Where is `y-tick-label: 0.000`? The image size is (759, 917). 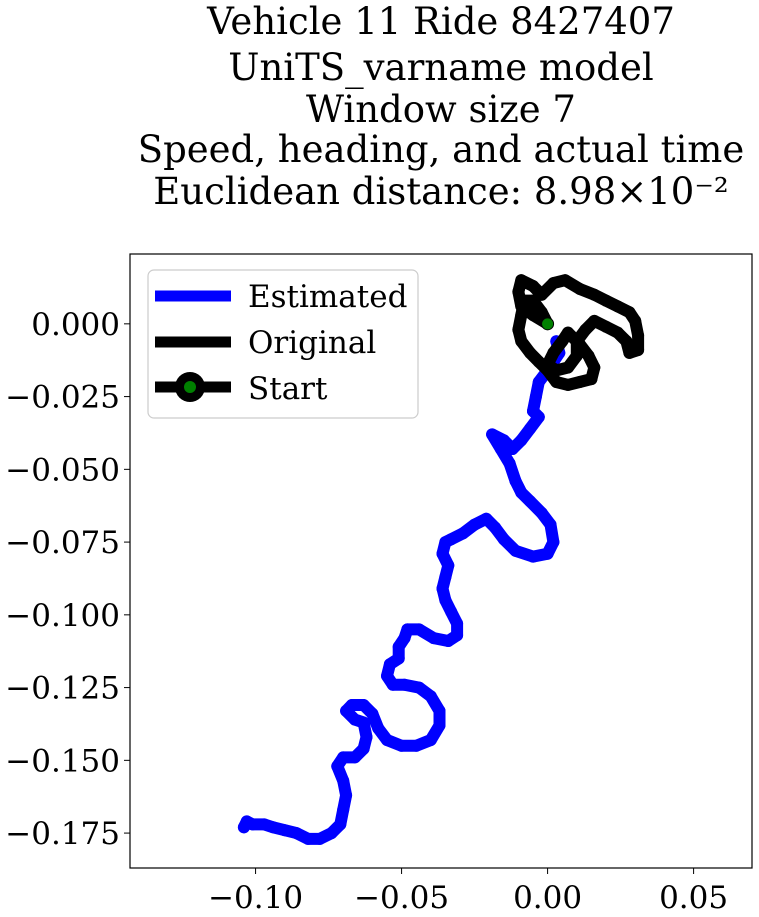 y-tick-label: 0.000 is located at coordinates (75, 325).